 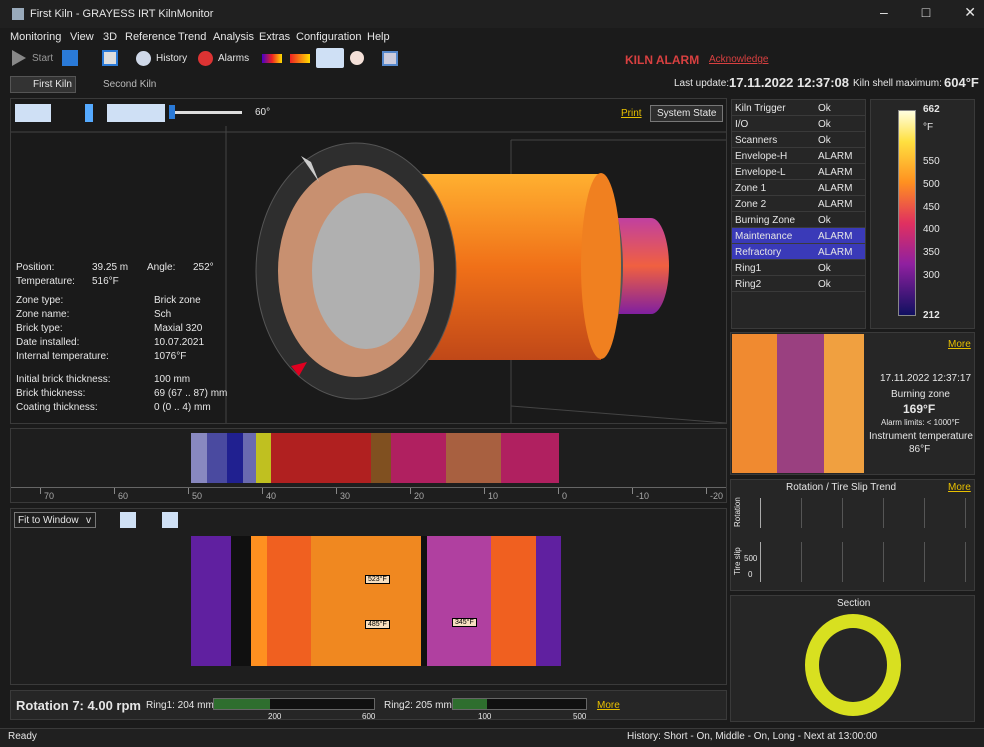 What do you see at coordinates (662, 60) in the screenshot?
I see `kiln-alarm: KILN ALARM` at bounding box center [662, 60].